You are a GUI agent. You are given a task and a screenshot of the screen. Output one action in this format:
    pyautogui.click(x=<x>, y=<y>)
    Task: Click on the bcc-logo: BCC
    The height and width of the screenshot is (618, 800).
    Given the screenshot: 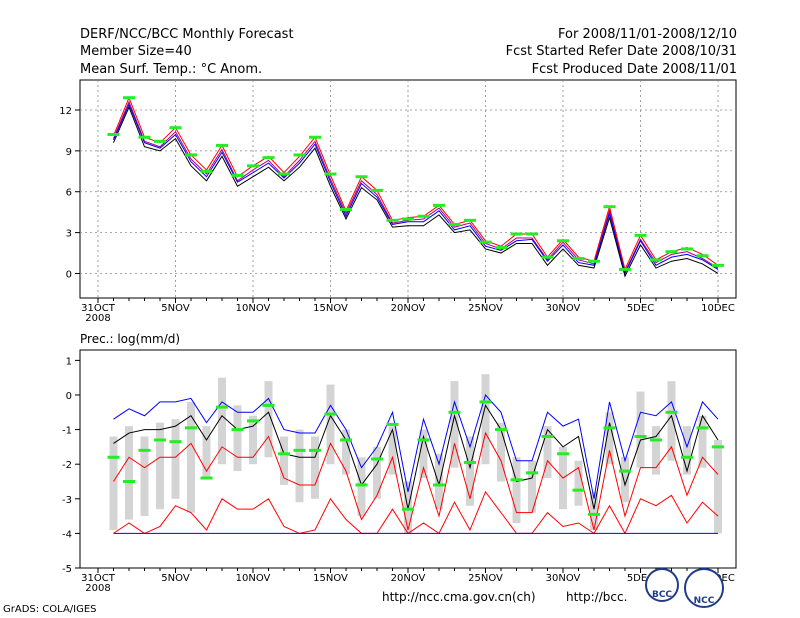 What is the action you would take?
    pyautogui.click(x=662, y=585)
    